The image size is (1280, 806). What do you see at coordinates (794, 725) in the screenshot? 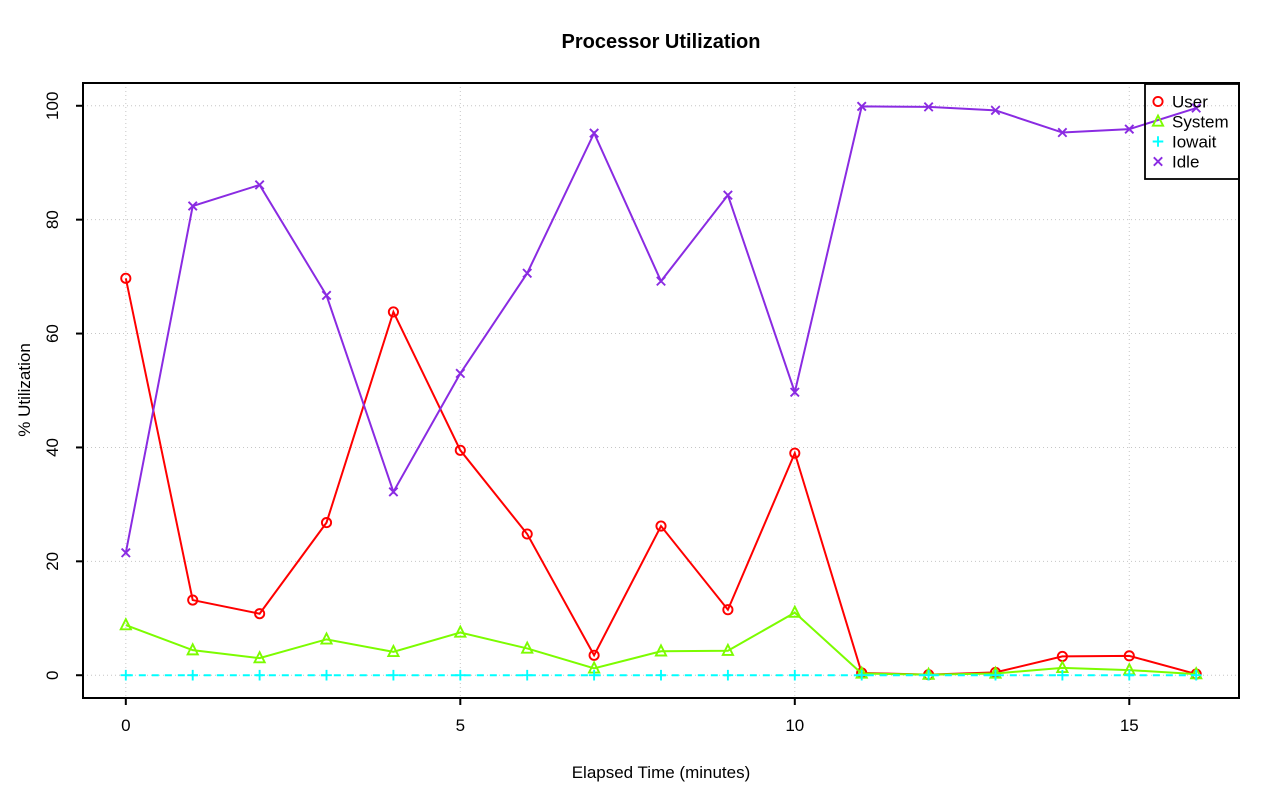
I see `x-tick-label: 10` at bounding box center [794, 725].